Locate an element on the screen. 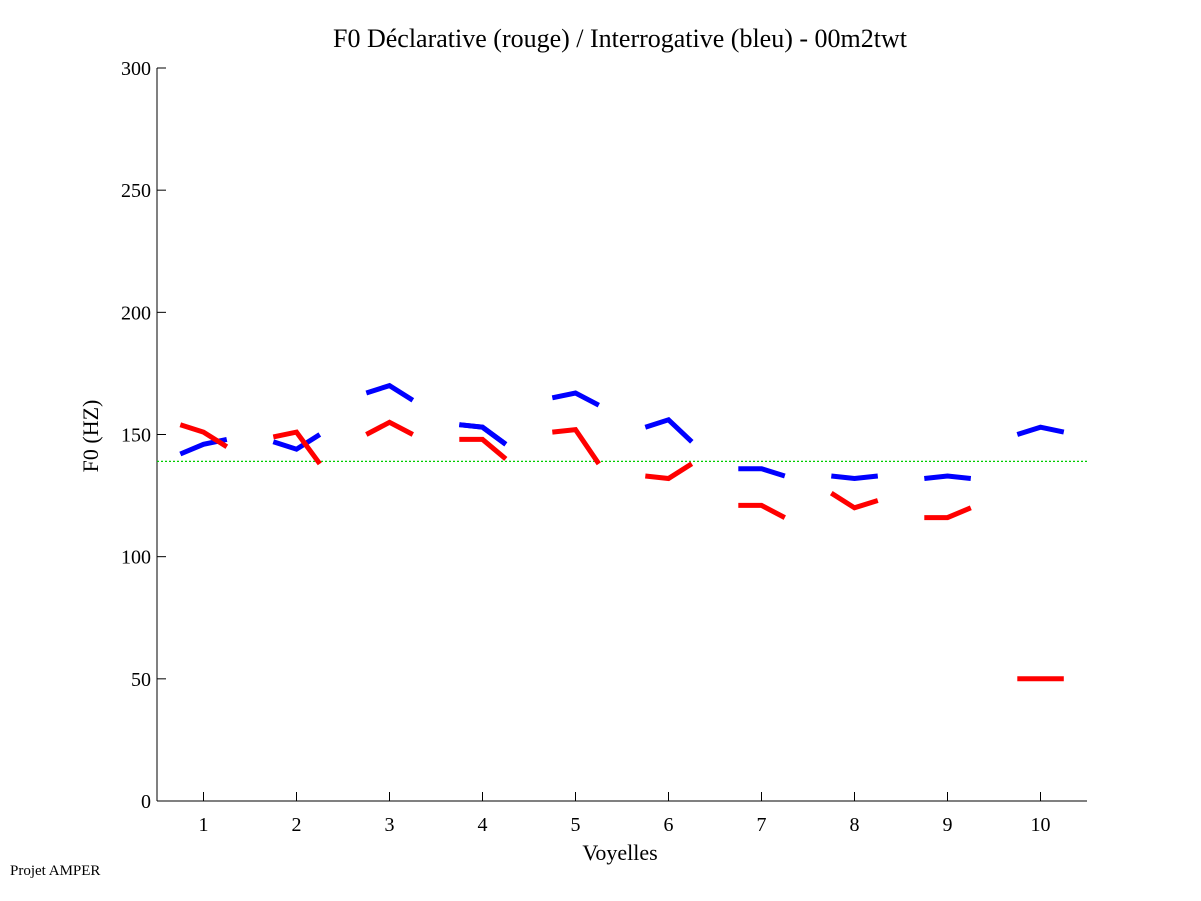 The image size is (1201, 901). y-tick-label: 100 is located at coordinates (136, 558).